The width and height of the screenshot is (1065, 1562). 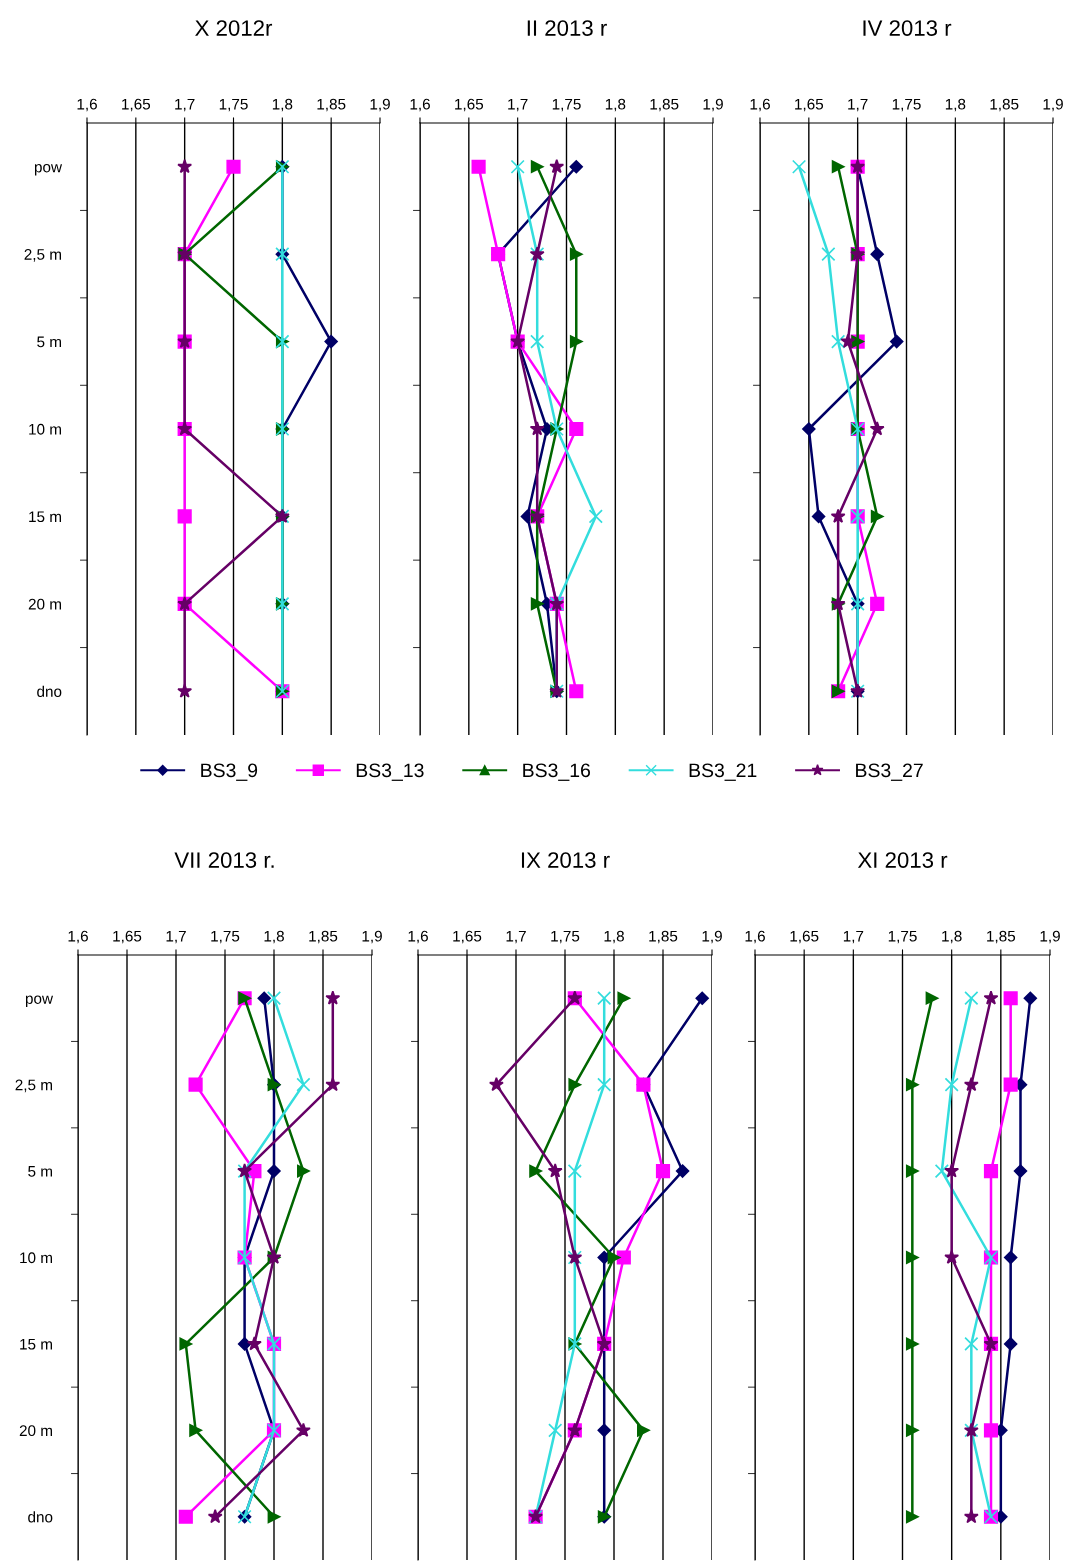 What do you see at coordinates (390, 772) in the screenshot?
I see `legend-label: BS3_13` at bounding box center [390, 772].